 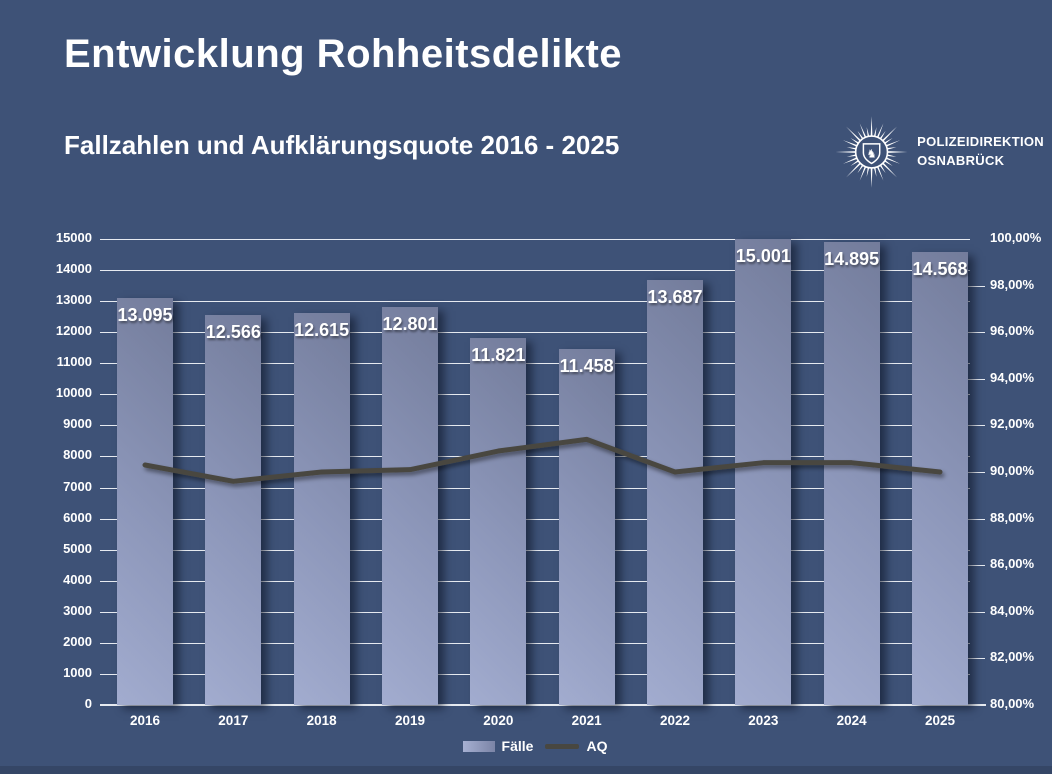 I want to click on bar-2018, so click(x=321, y=509).